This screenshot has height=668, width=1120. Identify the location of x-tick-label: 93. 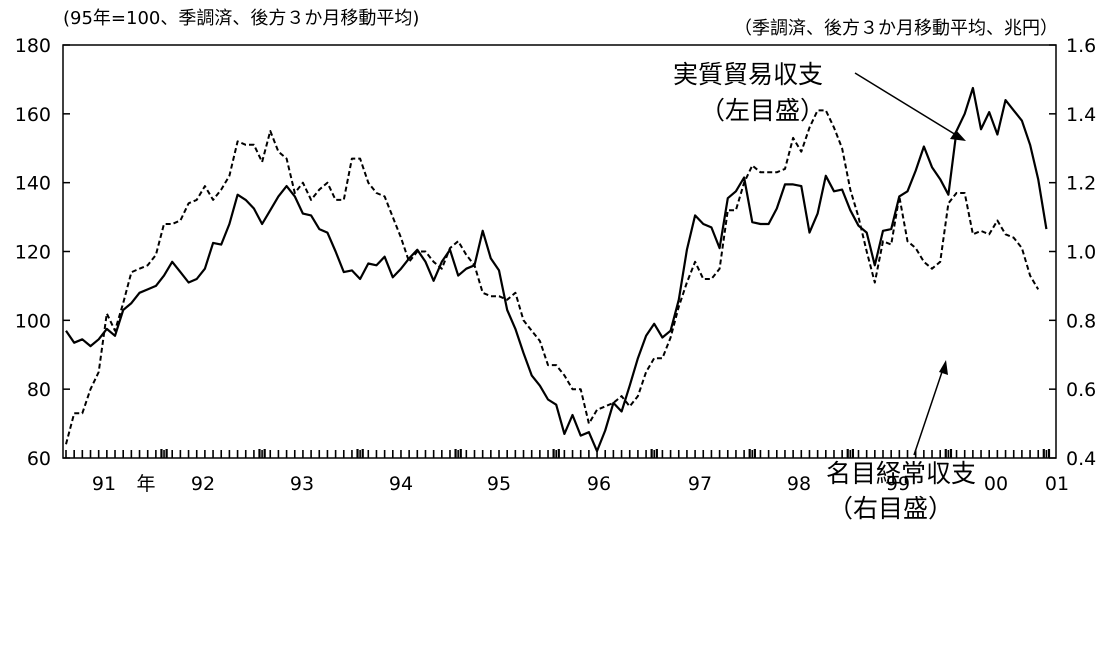
(302, 484).